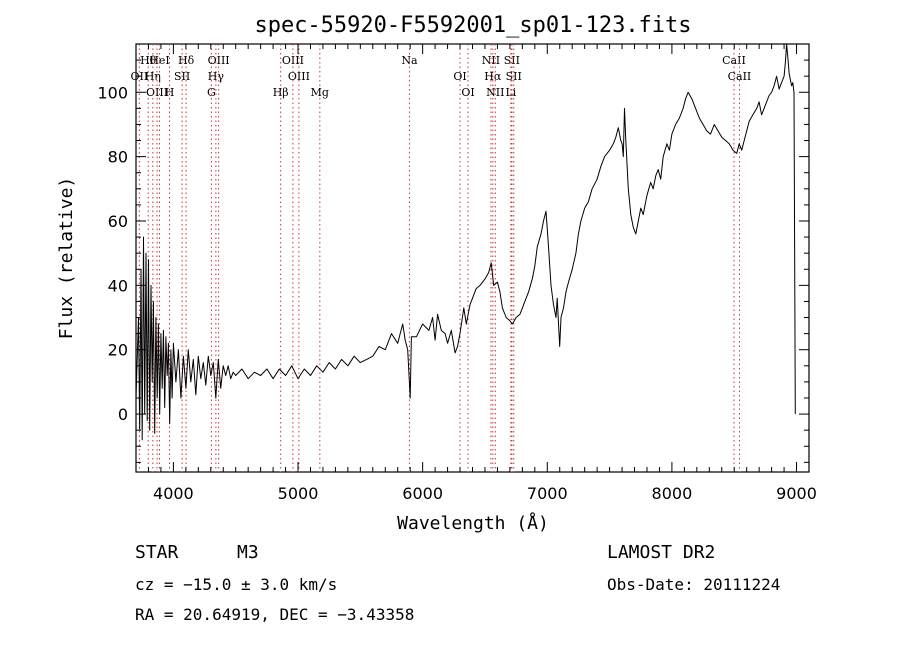  Describe the element at coordinates (118, 350) in the screenshot. I see `y-tick-label: 20` at that location.